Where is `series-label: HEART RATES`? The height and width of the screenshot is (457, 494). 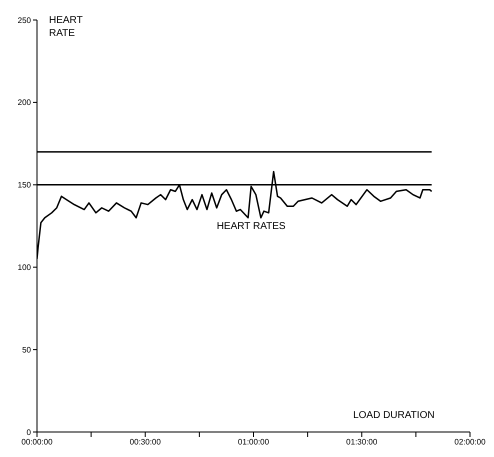
series-label: HEART RATES is located at coordinates (251, 226).